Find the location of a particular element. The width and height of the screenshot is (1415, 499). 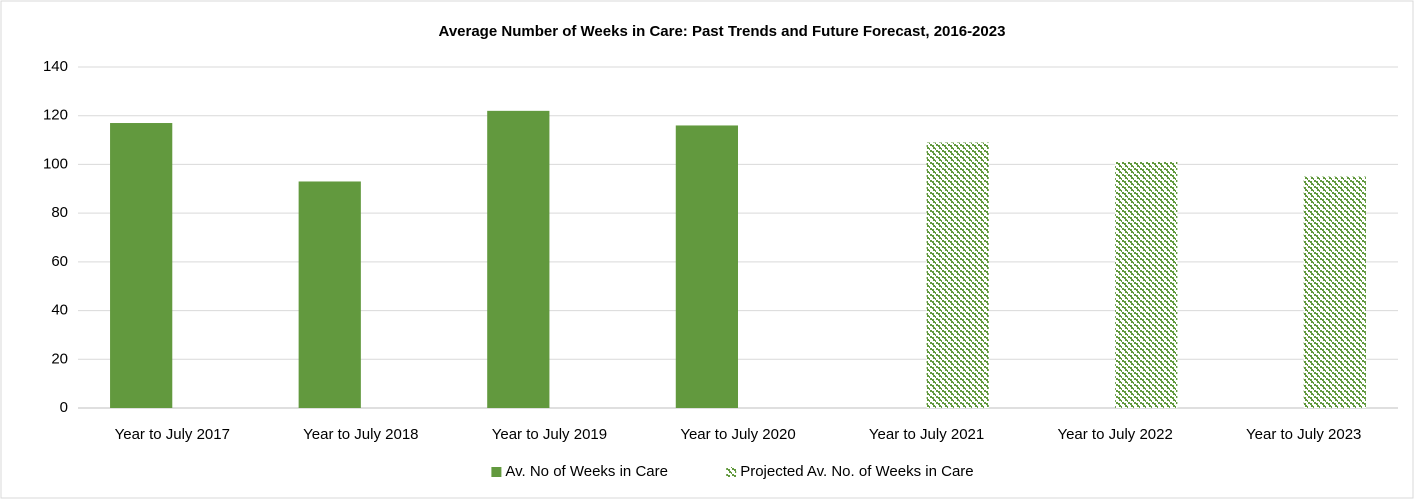

x-tick-label: Year to July 2021 is located at coordinates (926, 434).